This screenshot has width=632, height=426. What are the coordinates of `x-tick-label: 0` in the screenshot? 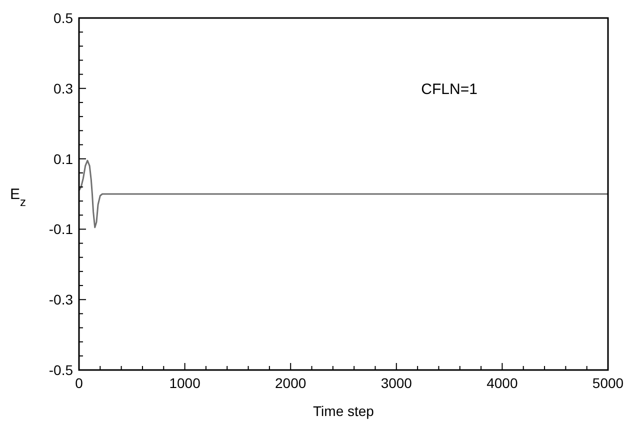 It's located at (79, 383).